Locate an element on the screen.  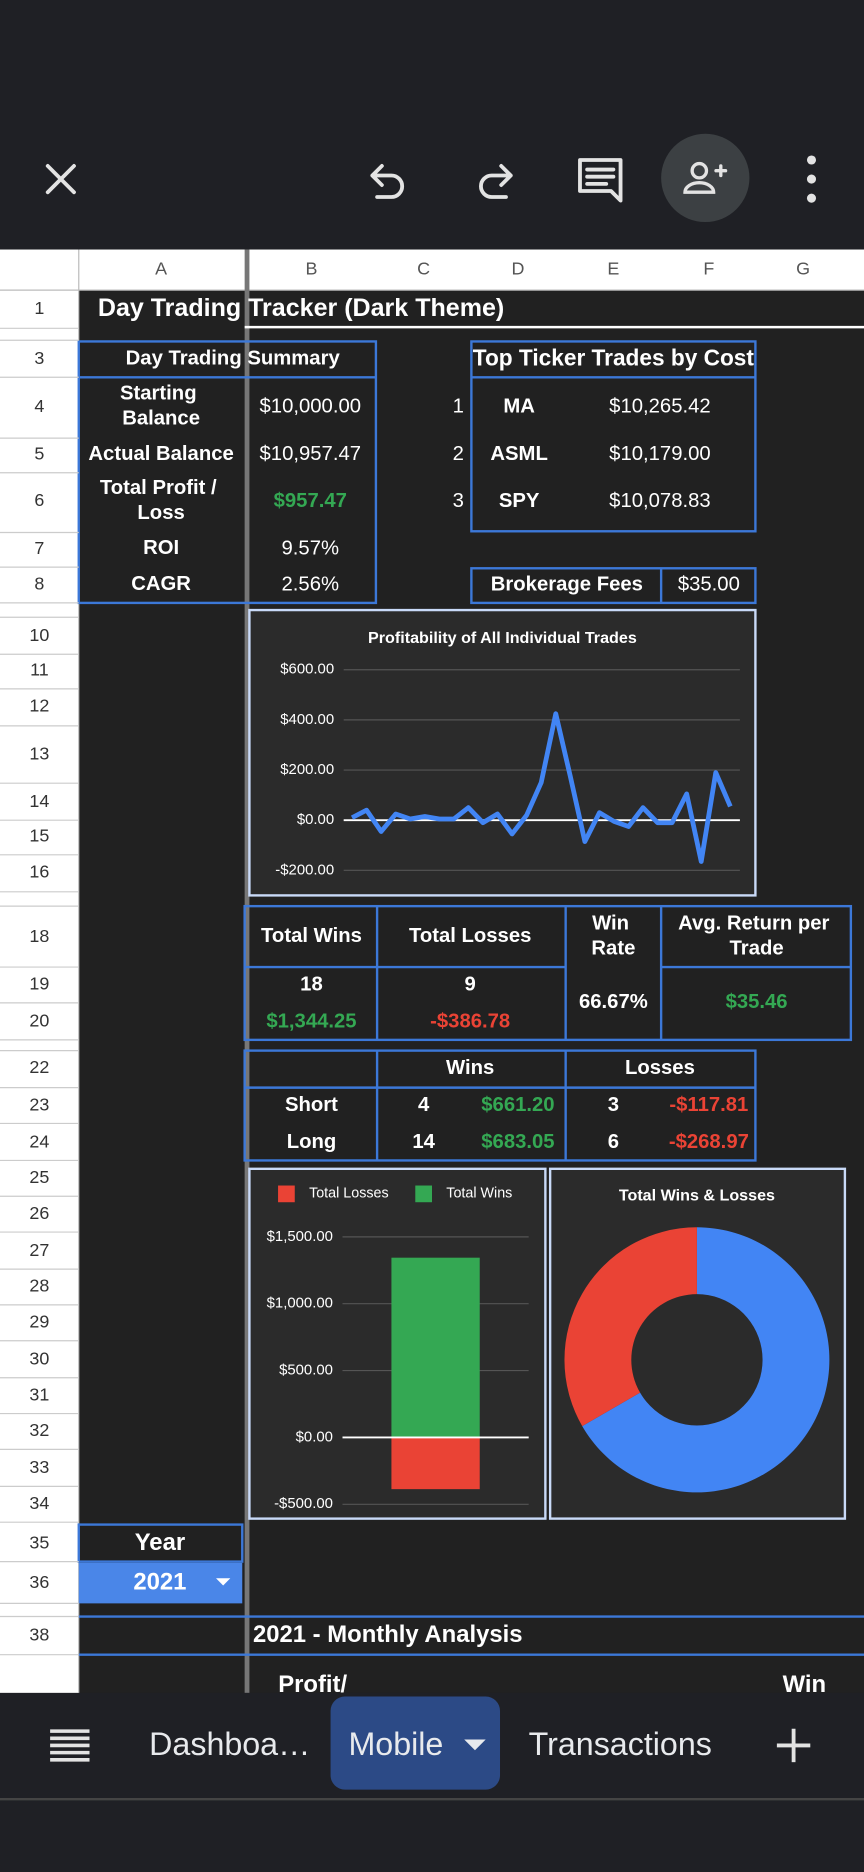
row-header: 20 is located at coordinates (39, 1021).